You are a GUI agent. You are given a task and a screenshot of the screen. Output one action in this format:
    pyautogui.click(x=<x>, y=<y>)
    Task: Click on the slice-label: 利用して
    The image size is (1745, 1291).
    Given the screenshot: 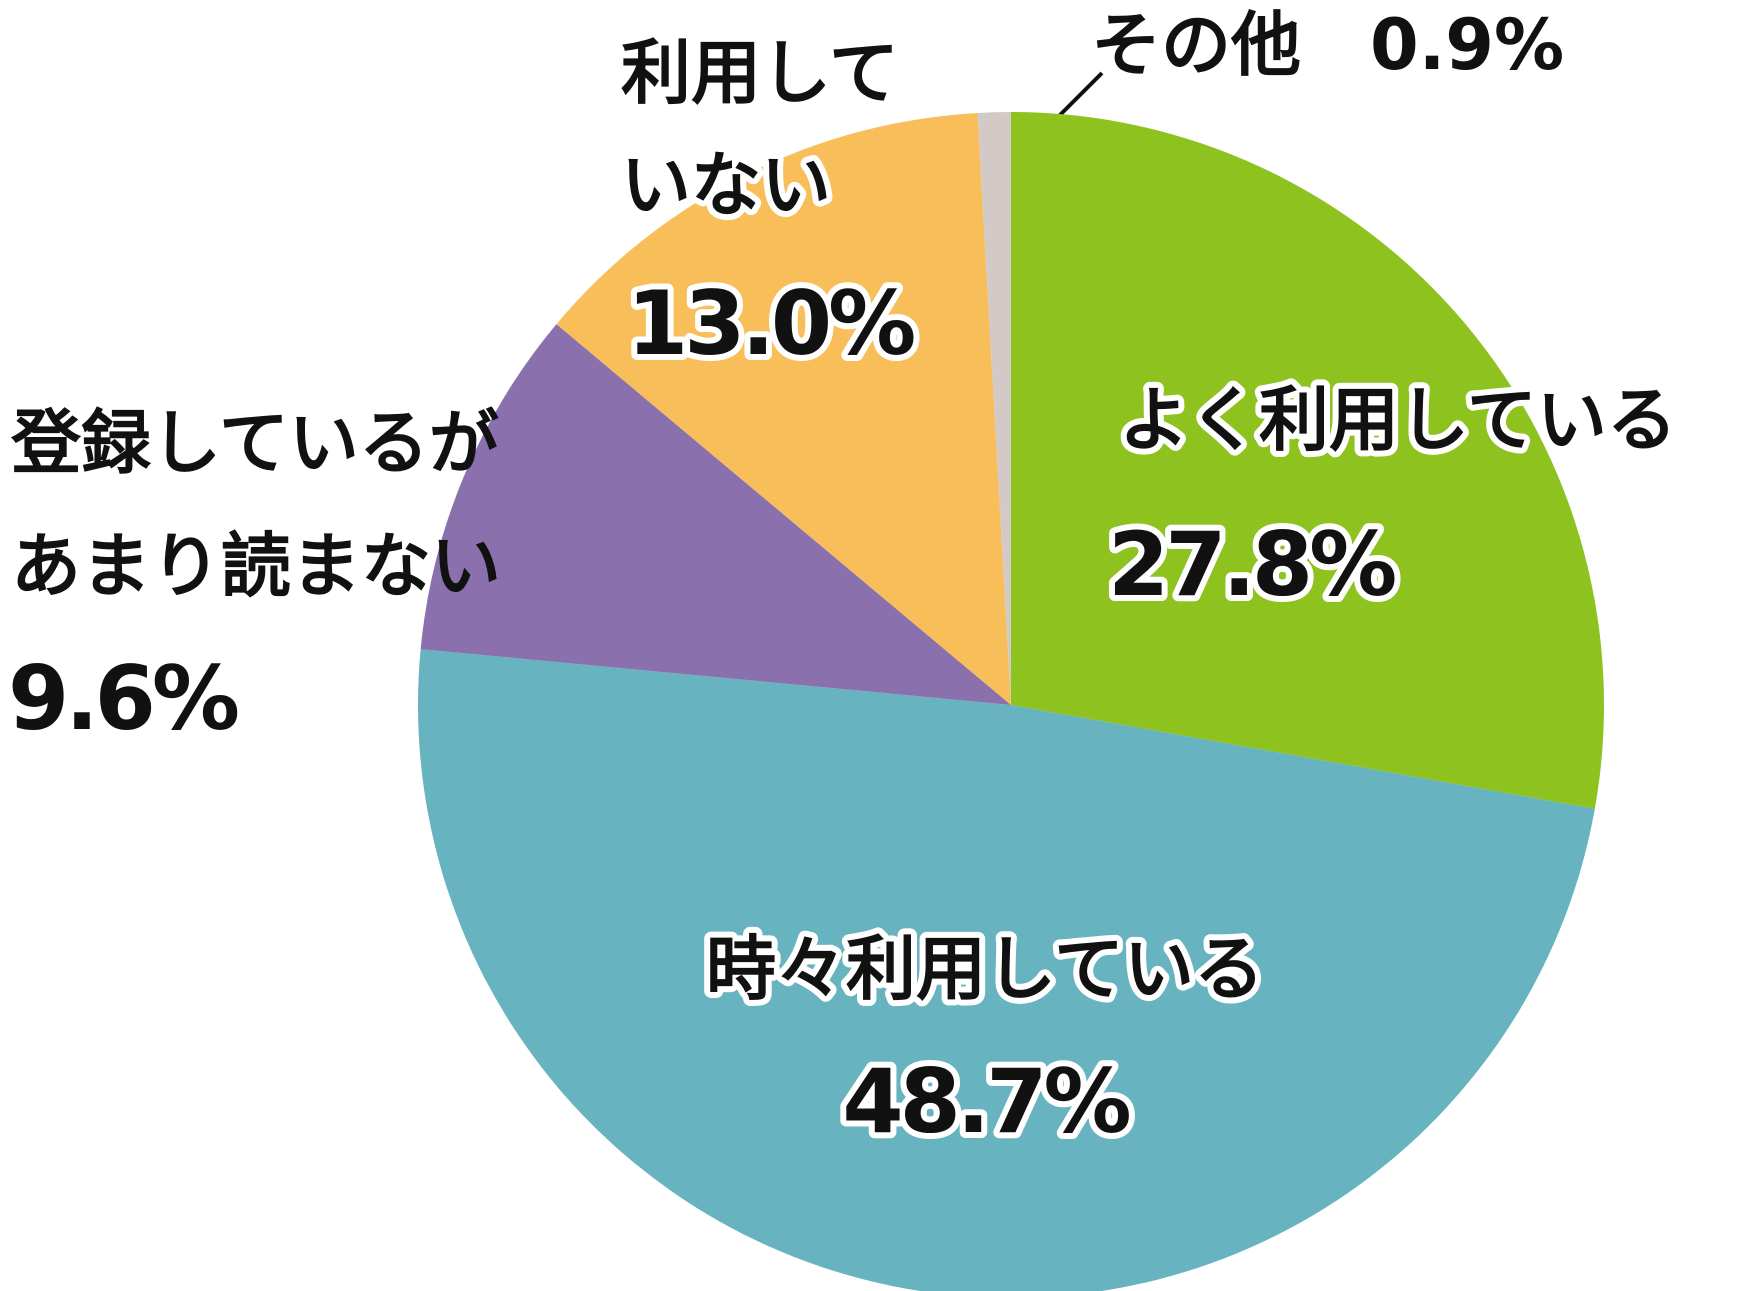 What is the action you would take?
    pyautogui.click(x=760, y=73)
    